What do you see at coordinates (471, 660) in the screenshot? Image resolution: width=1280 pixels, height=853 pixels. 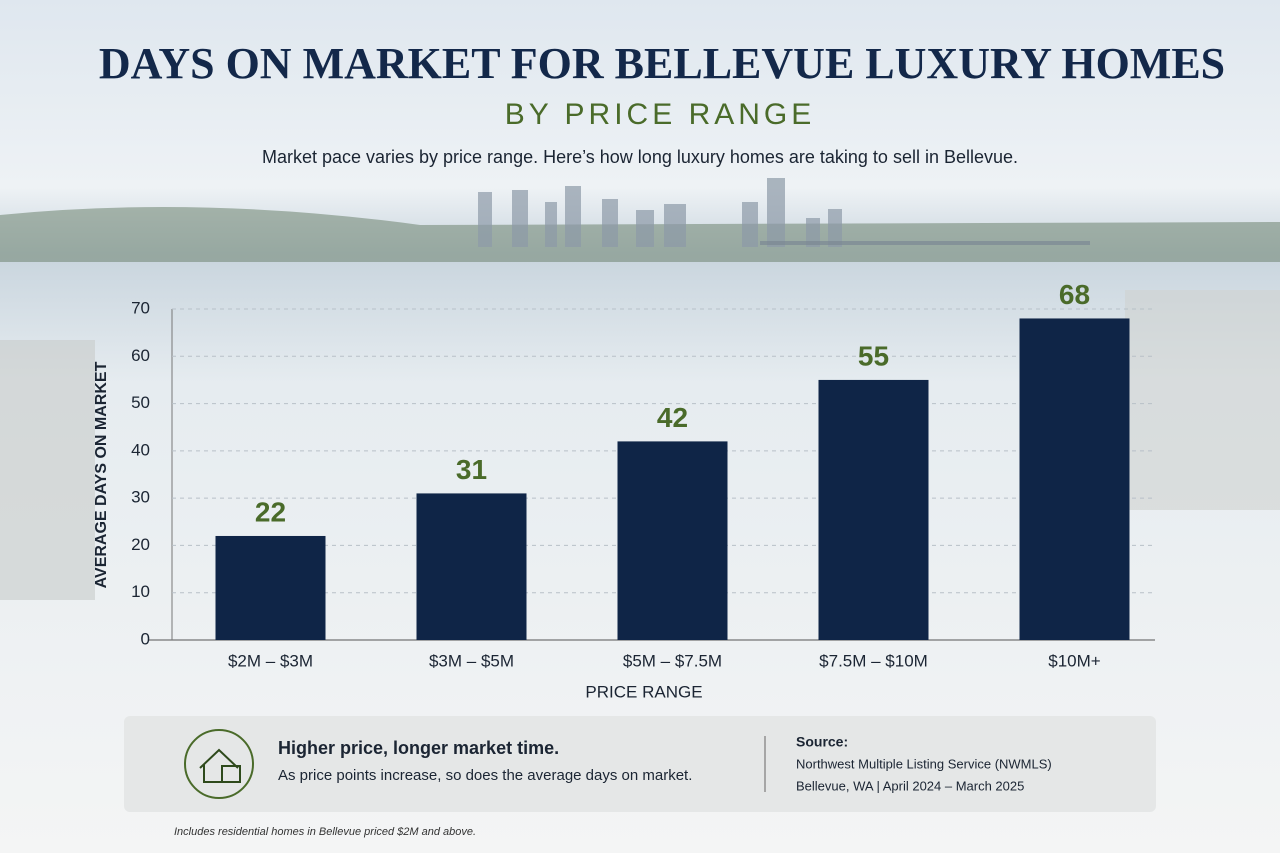 I see `x-tick-label: $3M – $5M` at bounding box center [471, 660].